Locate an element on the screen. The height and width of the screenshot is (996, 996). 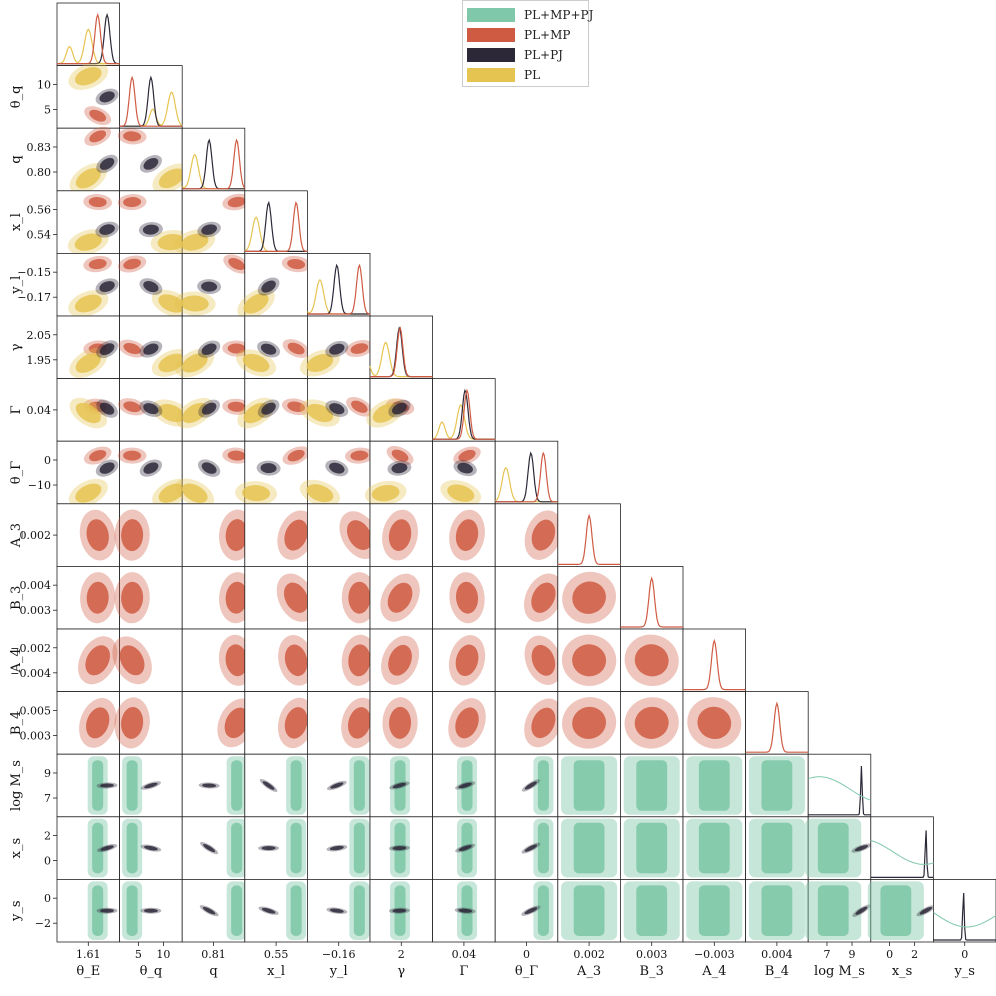
panel-b-3-vs- is located at coordinates (464, 598).